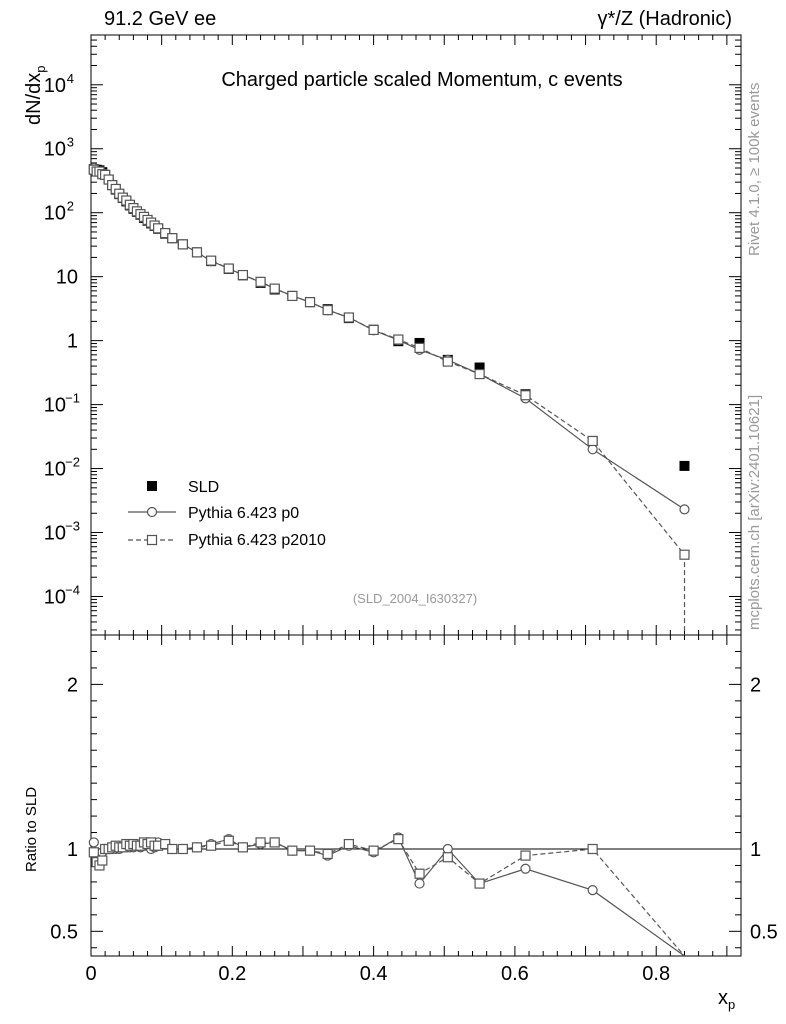 This screenshot has height=1024, width=786. Describe the element at coordinates (72, 398) in the screenshot. I see `y-tick-exponent: −1` at that location.